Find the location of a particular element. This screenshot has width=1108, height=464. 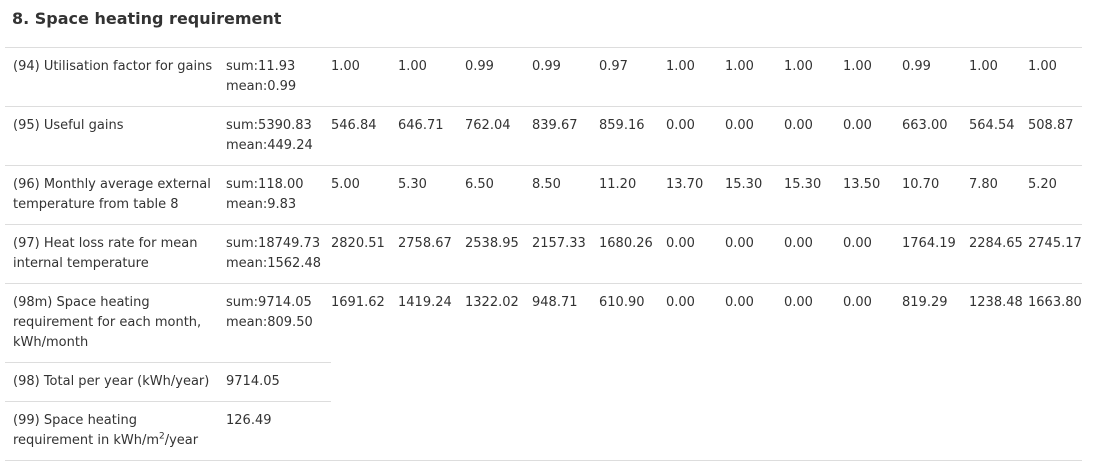

month-value: 564.54 is located at coordinates (998, 136).